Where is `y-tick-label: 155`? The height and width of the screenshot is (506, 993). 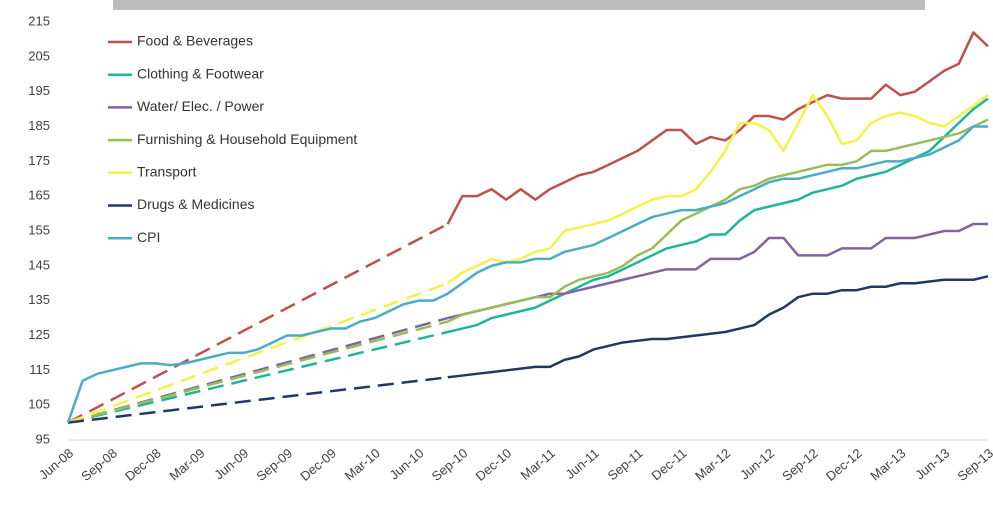 y-tick-label: 155 is located at coordinates (39, 229).